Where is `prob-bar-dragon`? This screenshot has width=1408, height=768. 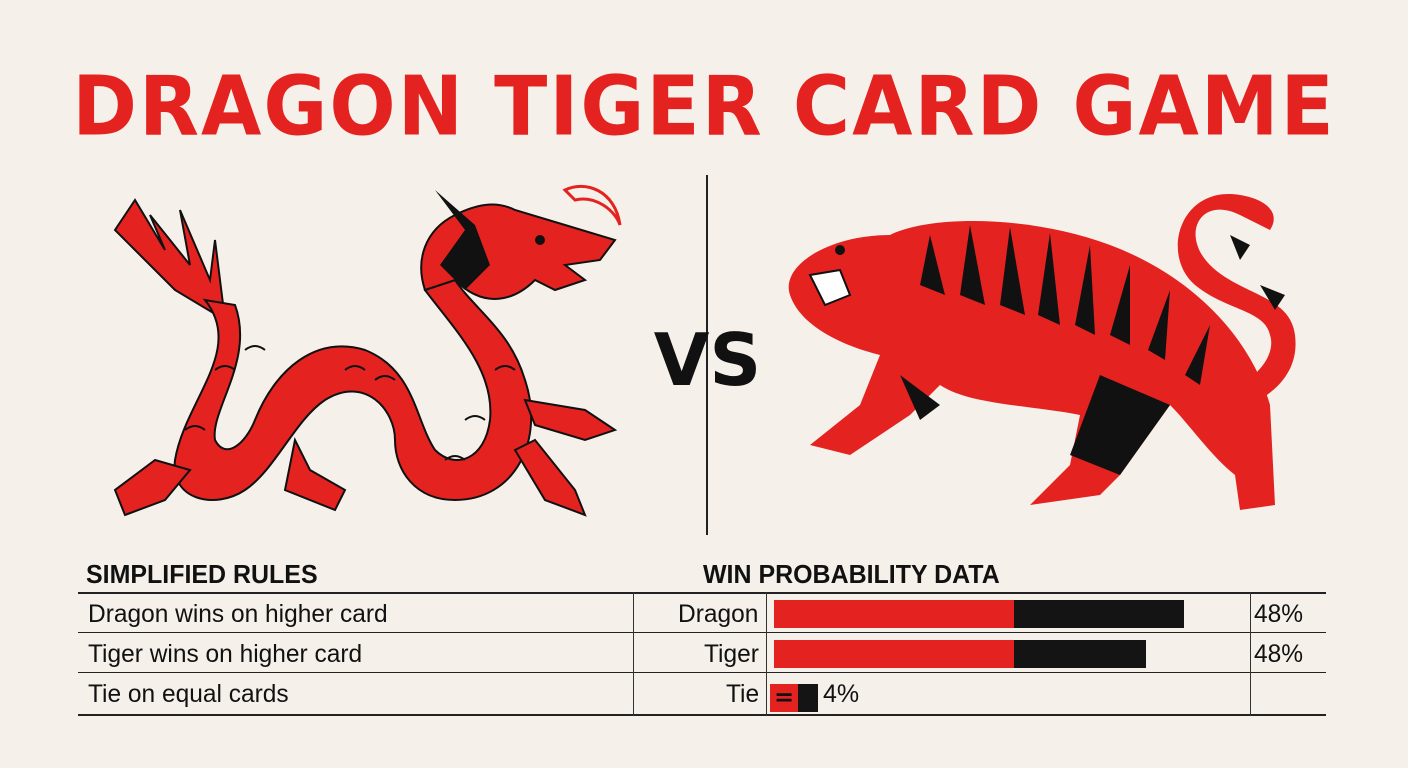 prob-bar-dragon is located at coordinates (979, 614).